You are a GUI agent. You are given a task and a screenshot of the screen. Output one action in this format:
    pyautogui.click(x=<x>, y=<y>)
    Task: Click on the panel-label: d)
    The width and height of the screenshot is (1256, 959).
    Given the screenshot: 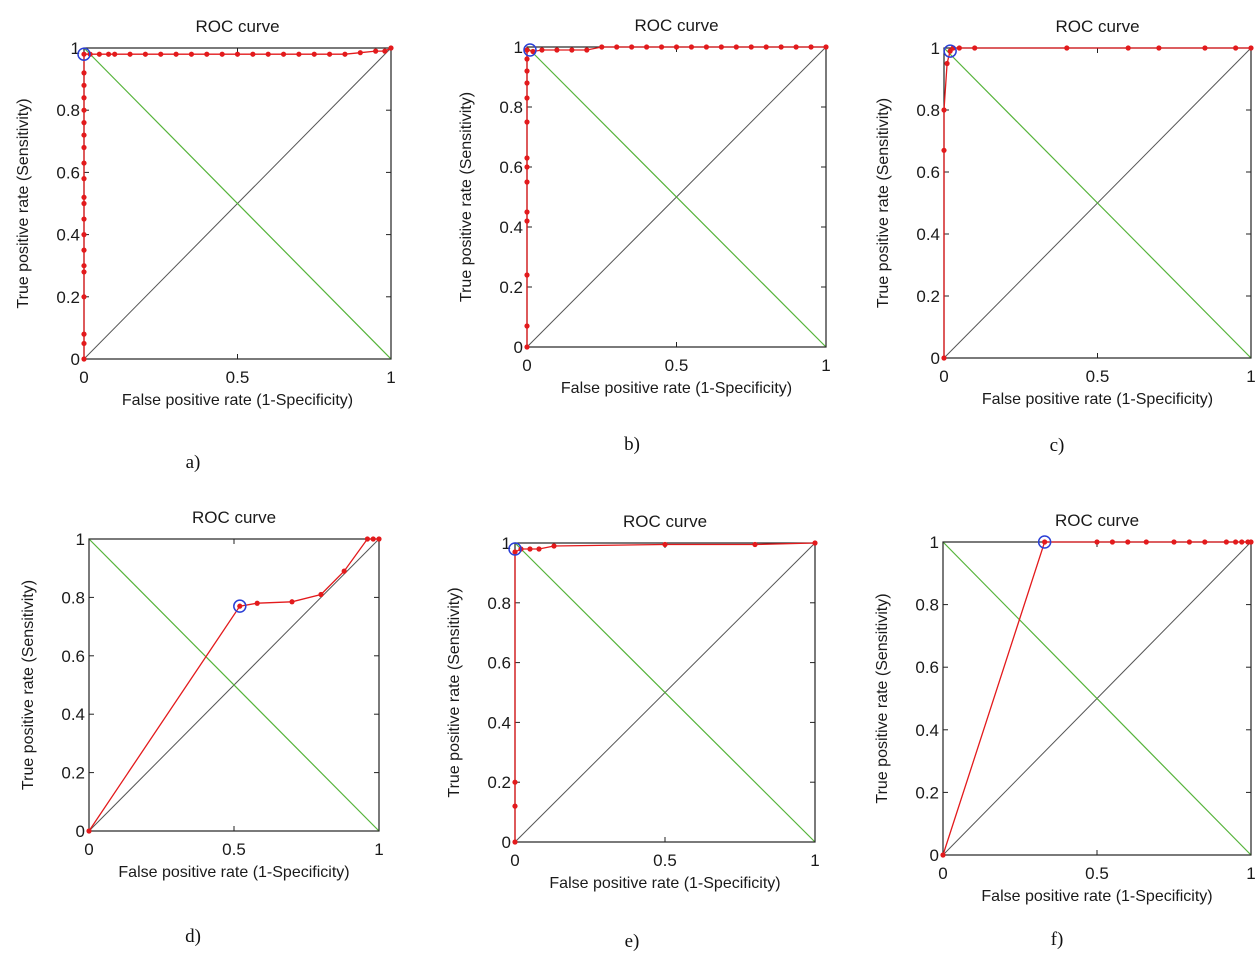 What is the action you would take?
    pyautogui.click(x=193, y=936)
    